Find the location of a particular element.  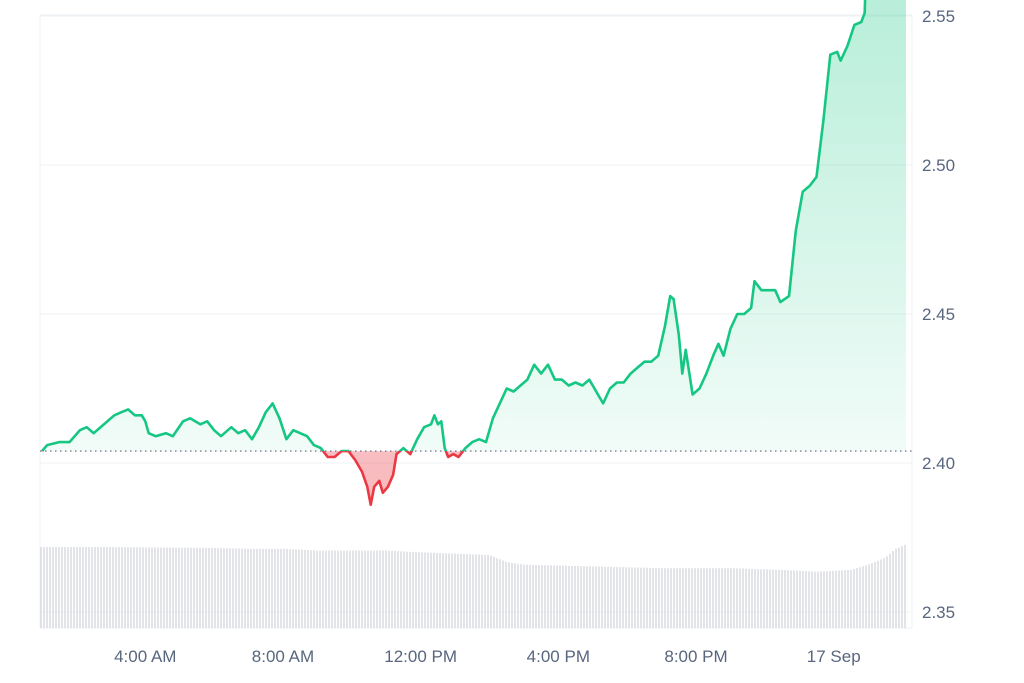

x-tick-label: 17 Sep is located at coordinates (834, 656).